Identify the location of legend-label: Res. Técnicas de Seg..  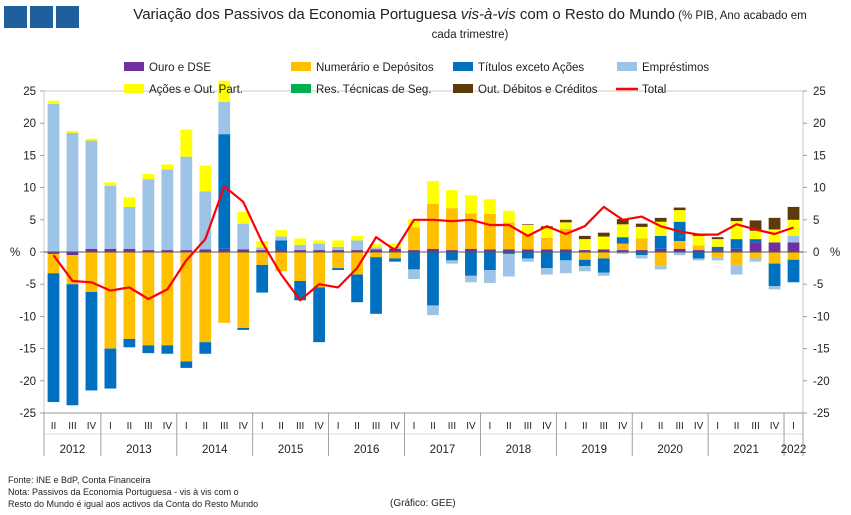
(374, 90).